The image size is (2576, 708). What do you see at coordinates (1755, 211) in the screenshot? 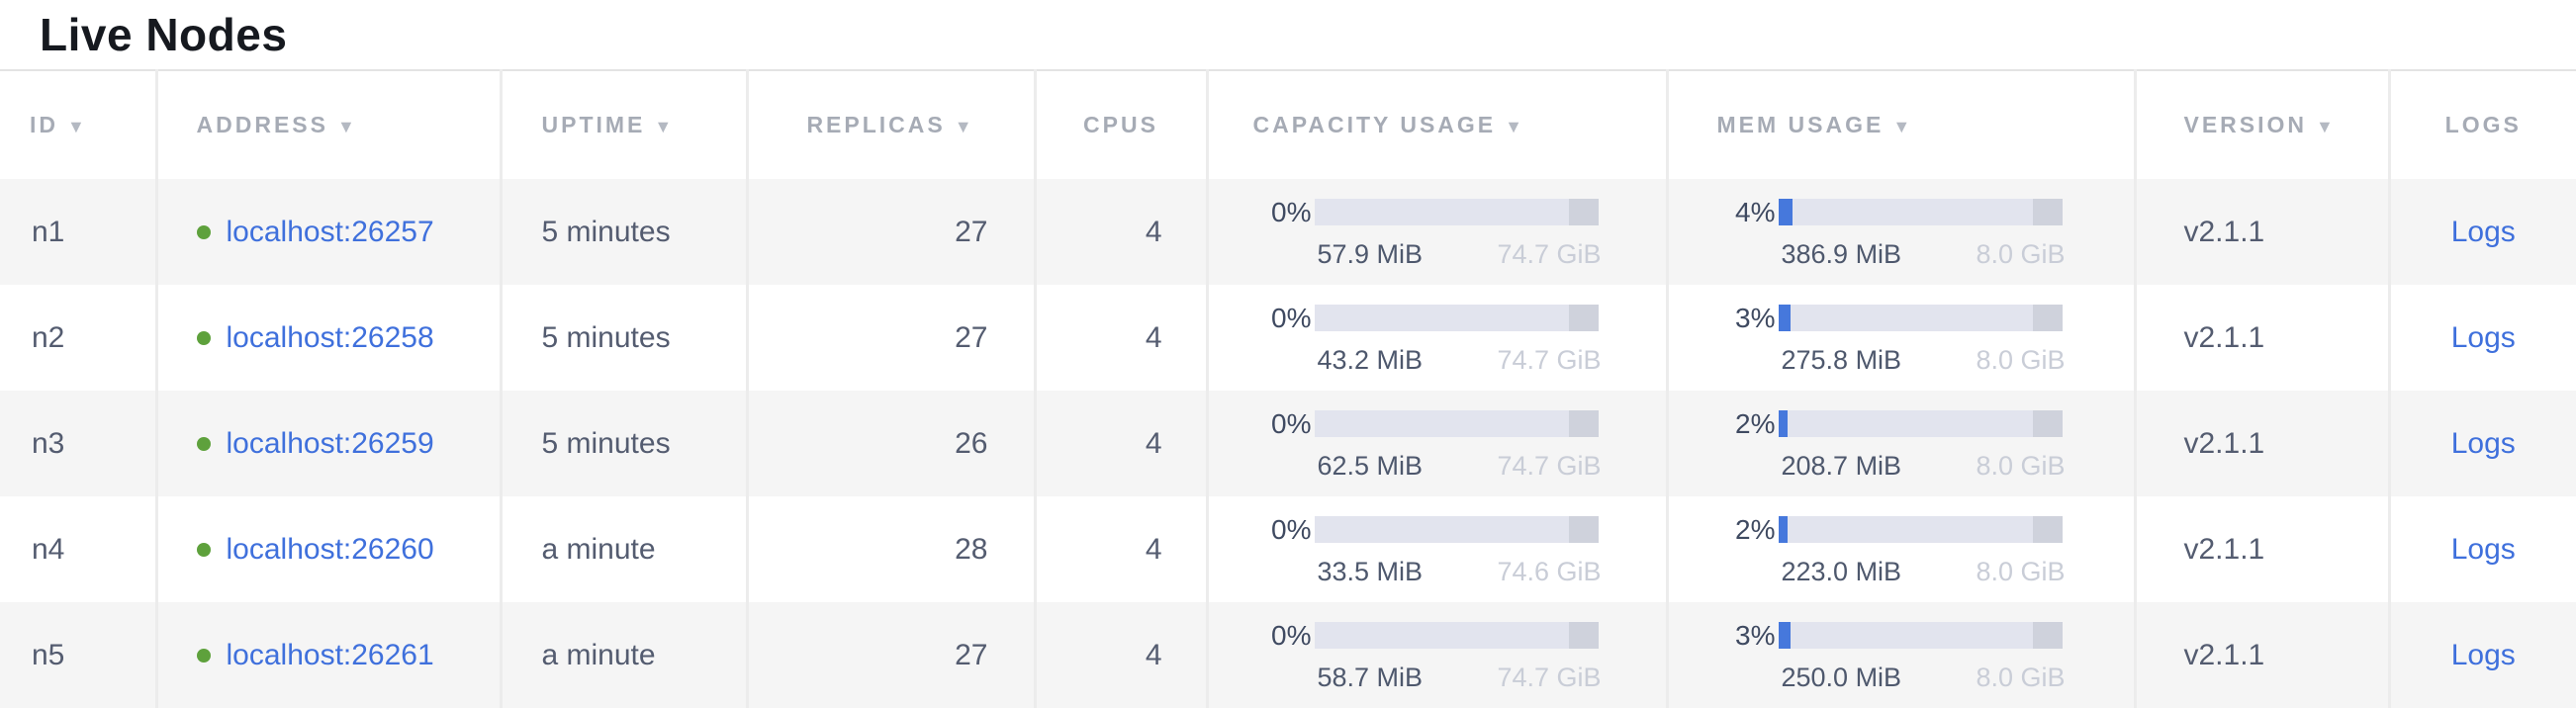
I see `memory-percent-label: 4%` at bounding box center [1755, 211].